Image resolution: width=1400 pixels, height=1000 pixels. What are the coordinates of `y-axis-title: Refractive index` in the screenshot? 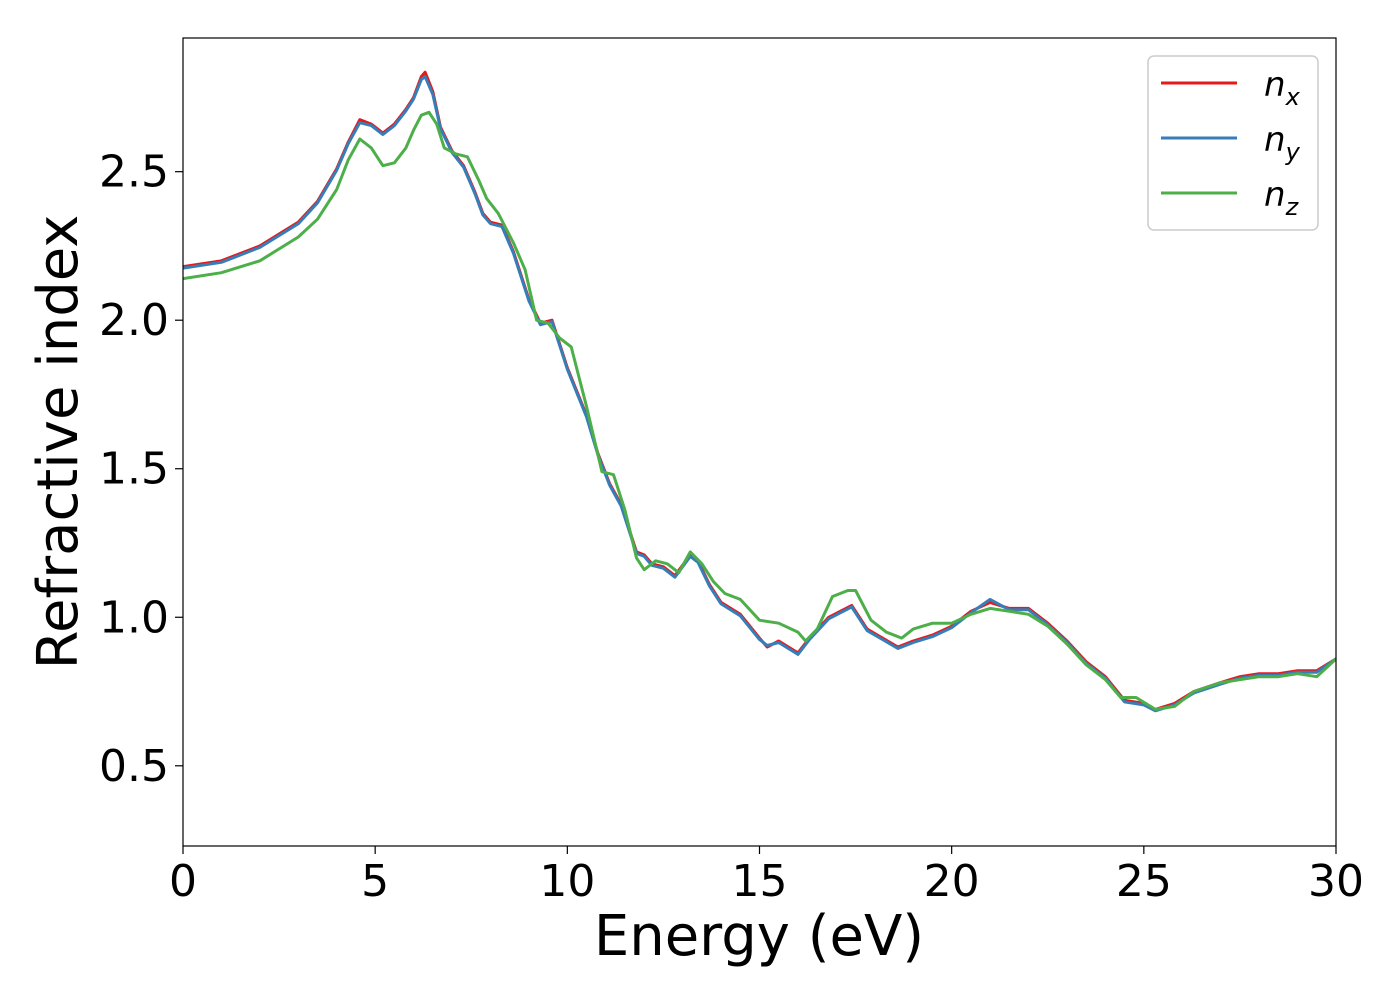 It's located at (58, 442).